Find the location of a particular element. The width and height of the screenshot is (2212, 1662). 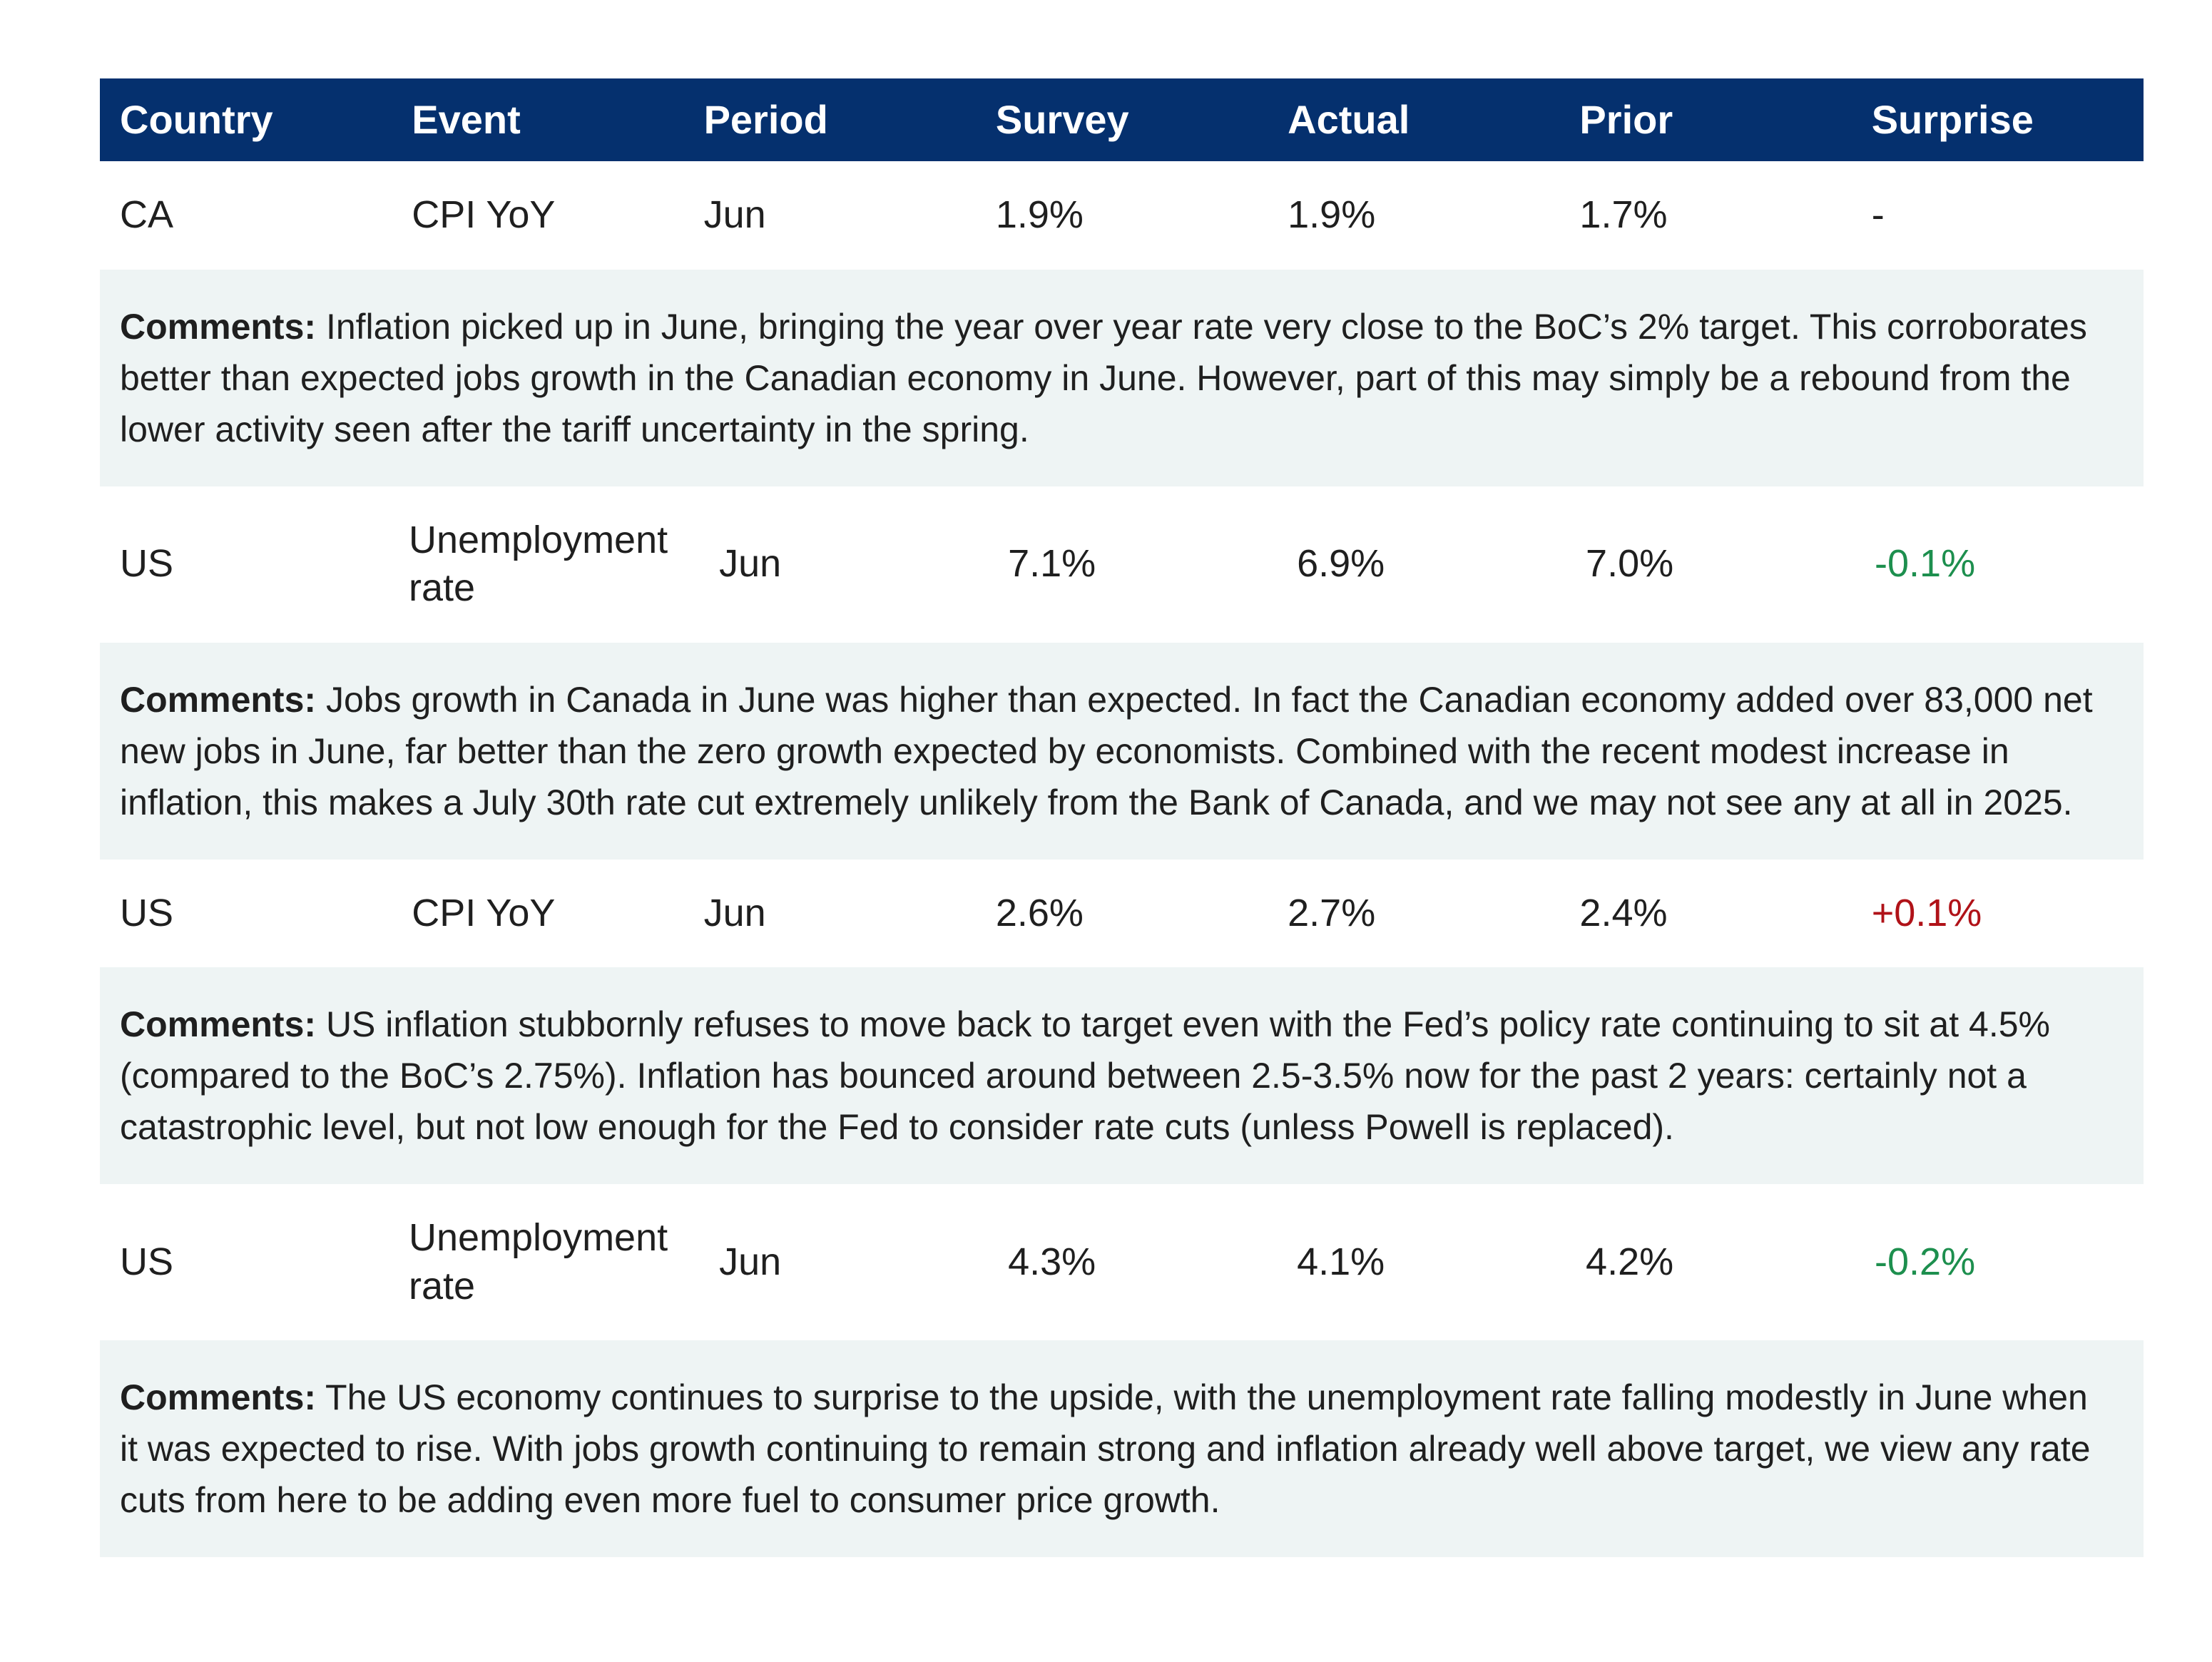

table-row-us-cpi: US CPI YoY Jun 2.6% 2.7% 2.4% +0.1% is located at coordinates (1122, 913).